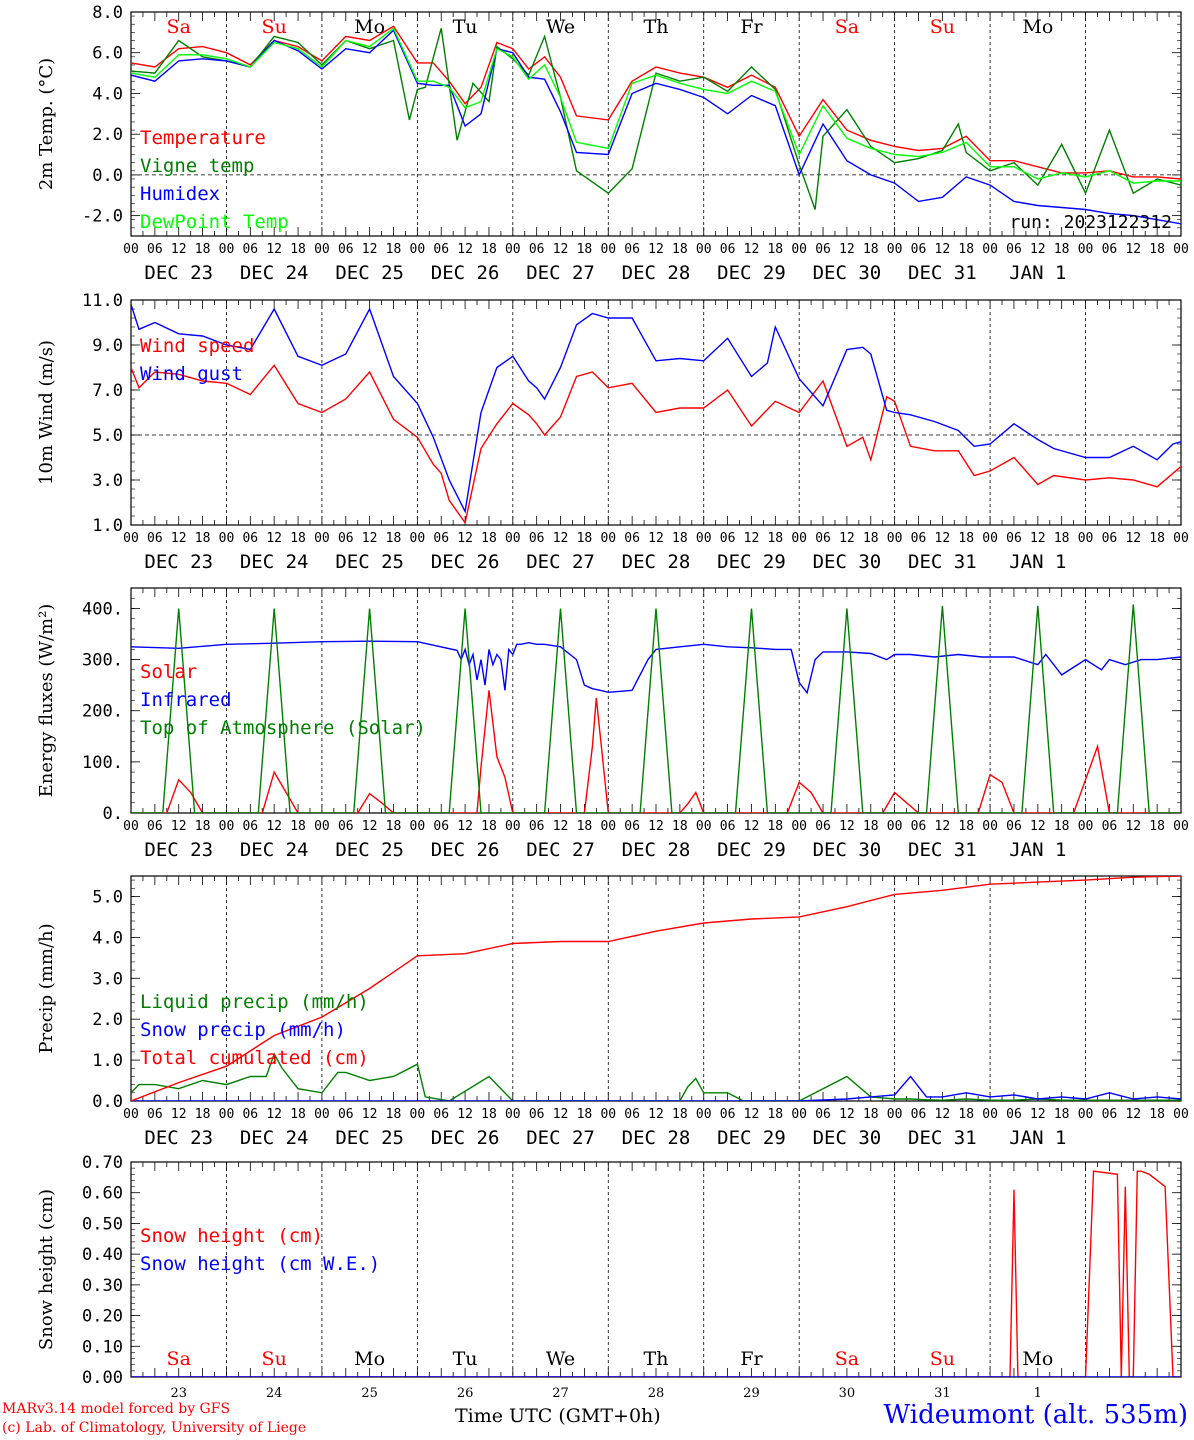 Image resolution: width=1194 pixels, height=1440 pixels. Describe the element at coordinates (102, 1378) in the screenshot. I see `y-tick-label: 0.00` at that location.